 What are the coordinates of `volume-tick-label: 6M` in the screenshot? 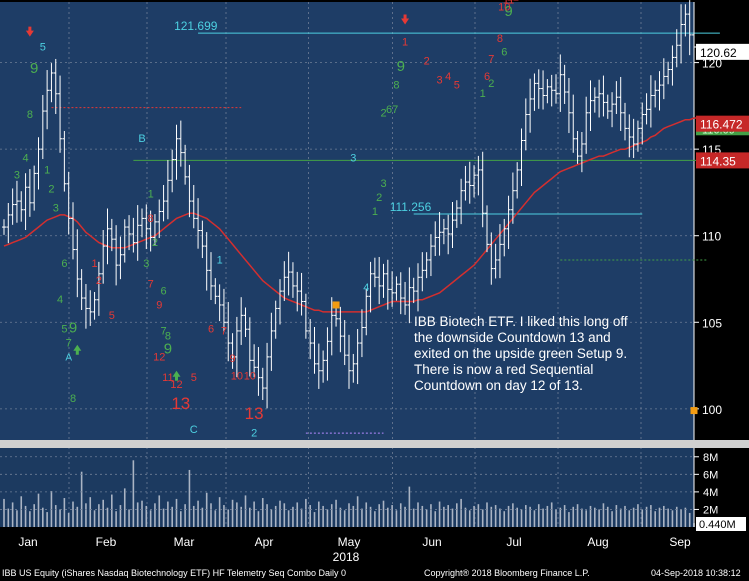 It's located at (710, 475).